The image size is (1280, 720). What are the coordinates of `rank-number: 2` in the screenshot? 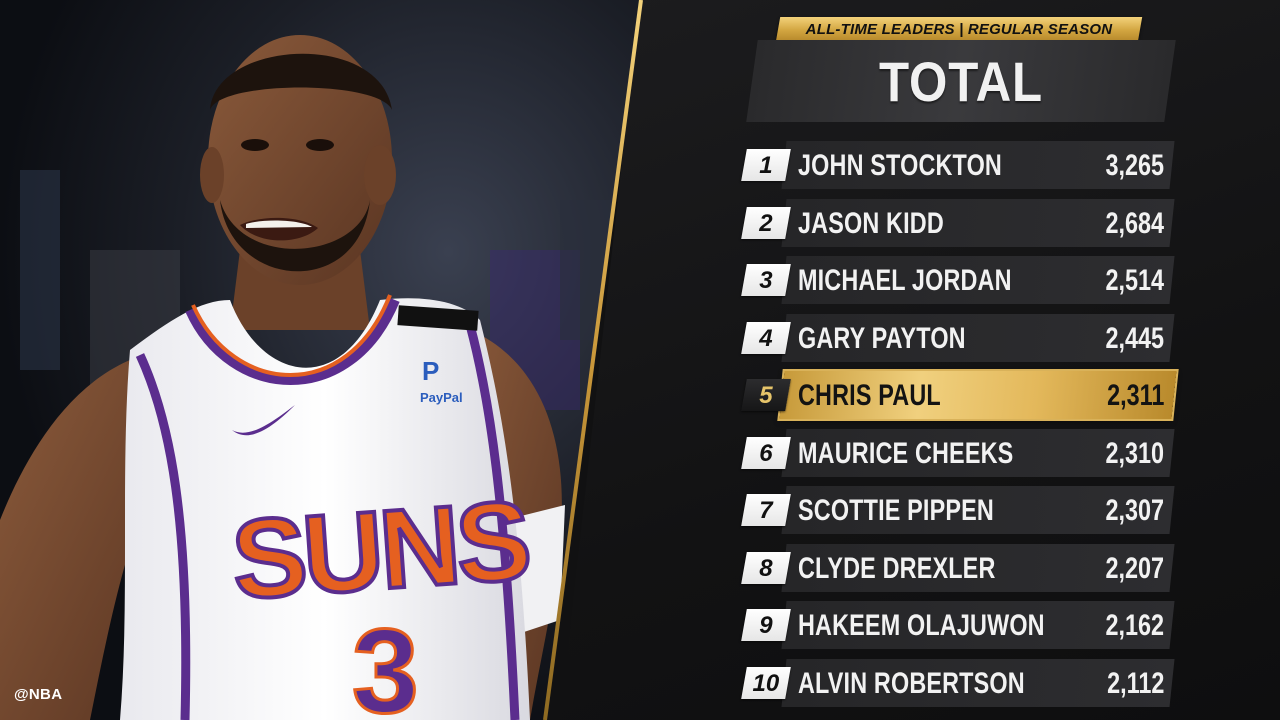 It's located at (766, 223).